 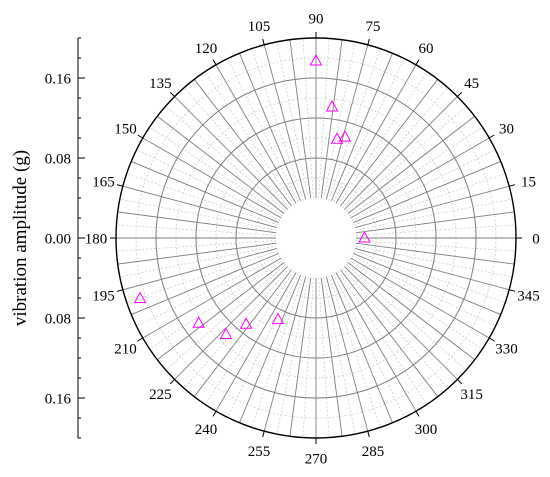 What do you see at coordinates (316, 460) in the screenshot?
I see `angle-tick-label: 270` at bounding box center [316, 460].